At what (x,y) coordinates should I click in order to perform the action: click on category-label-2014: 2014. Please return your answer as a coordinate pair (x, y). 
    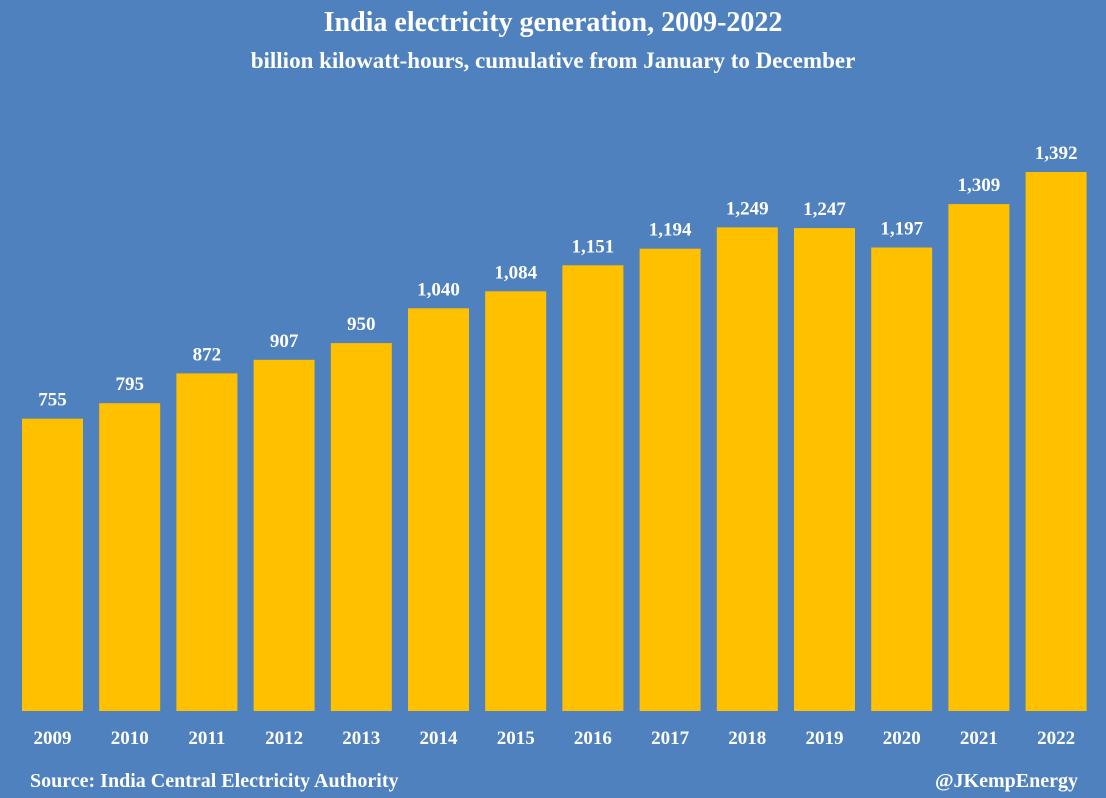
    Looking at the image, I should click on (439, 738).